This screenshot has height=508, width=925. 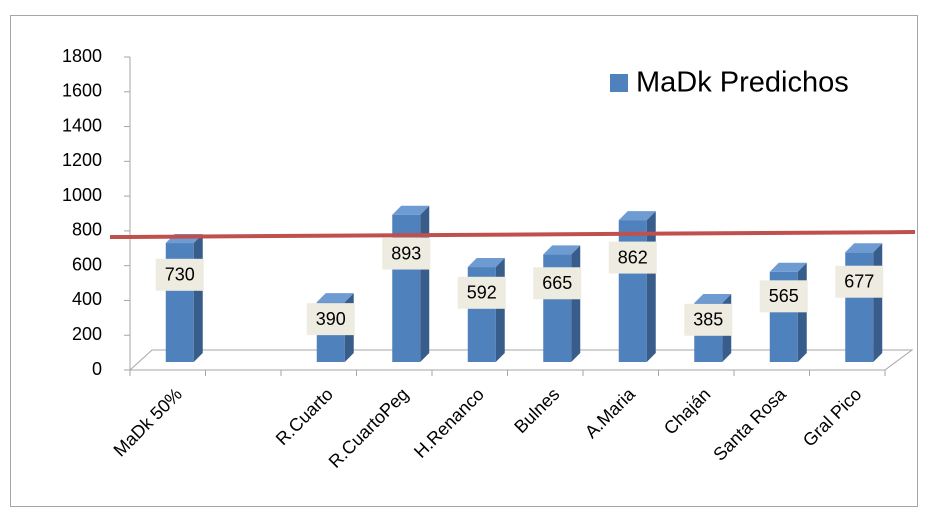 I want to click on value-label: 677, so click(x=859, y=281).